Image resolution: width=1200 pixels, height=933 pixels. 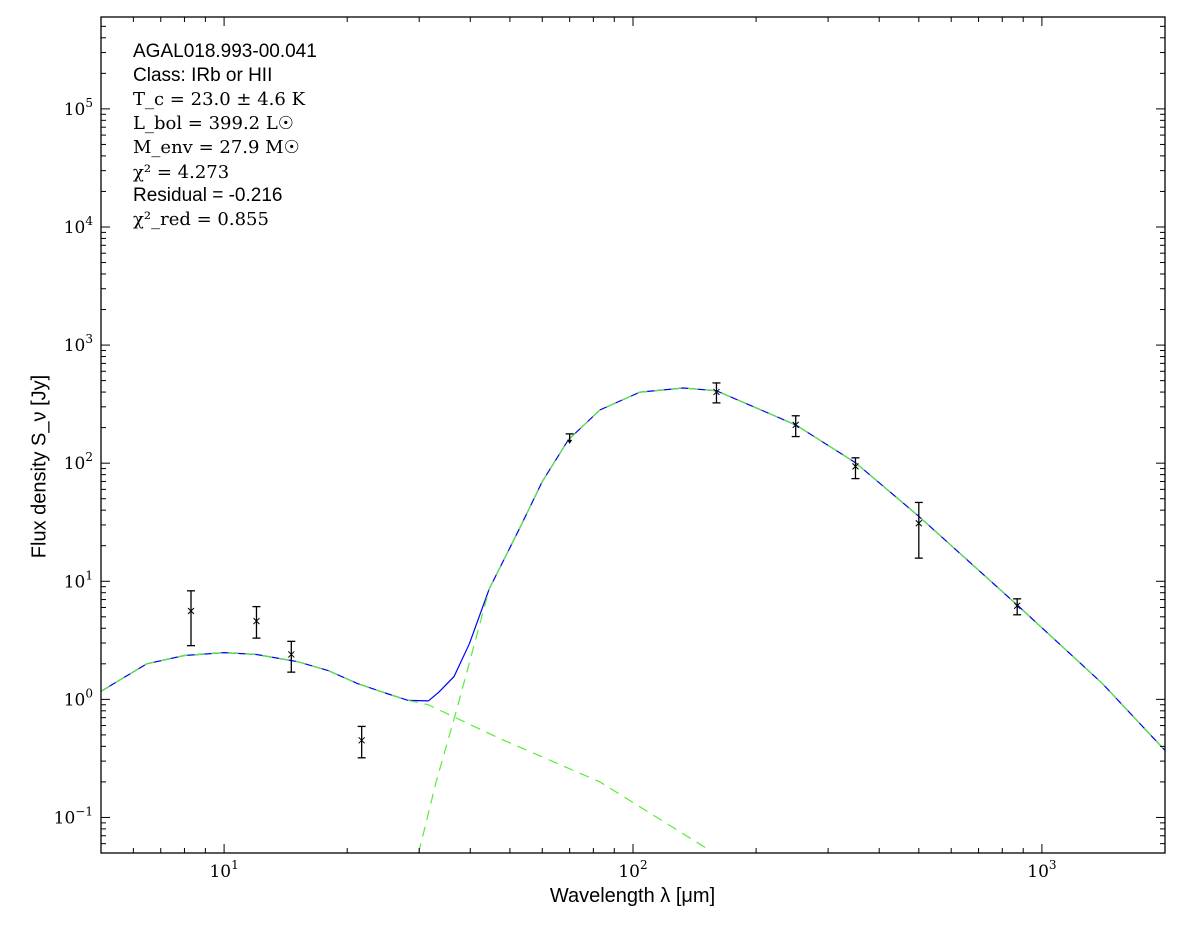 What do you see at coordinates (632, 896) in the screenshot?
I see `x-axis-label: Wavelength λ [μm]` at bounding box center [632, 896].